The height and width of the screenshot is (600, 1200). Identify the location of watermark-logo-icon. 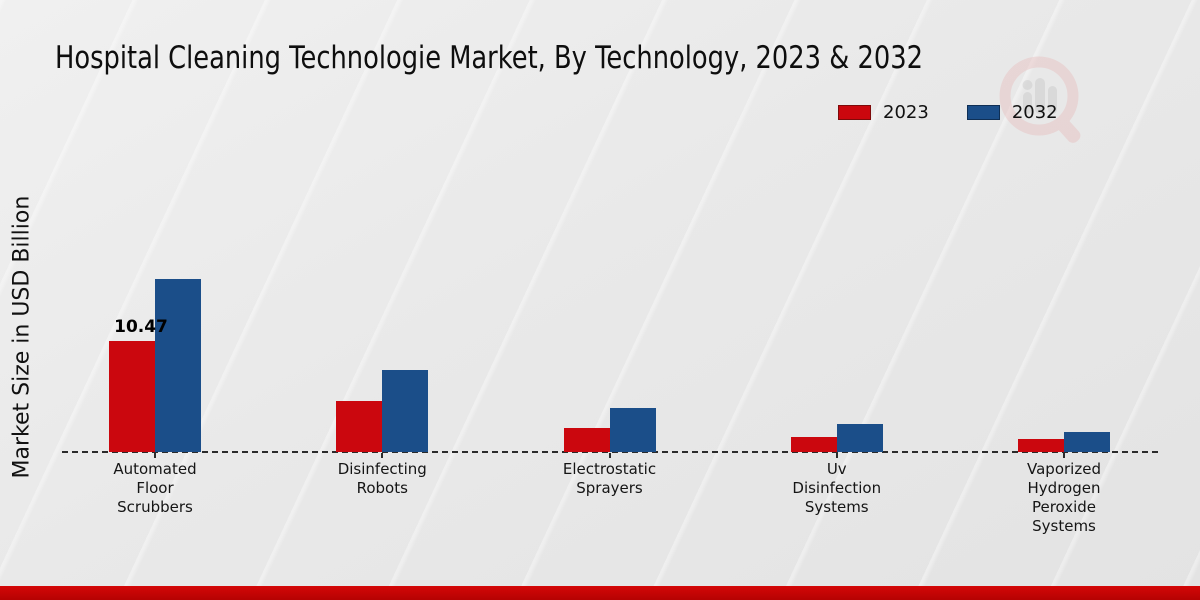
(1040, 99).